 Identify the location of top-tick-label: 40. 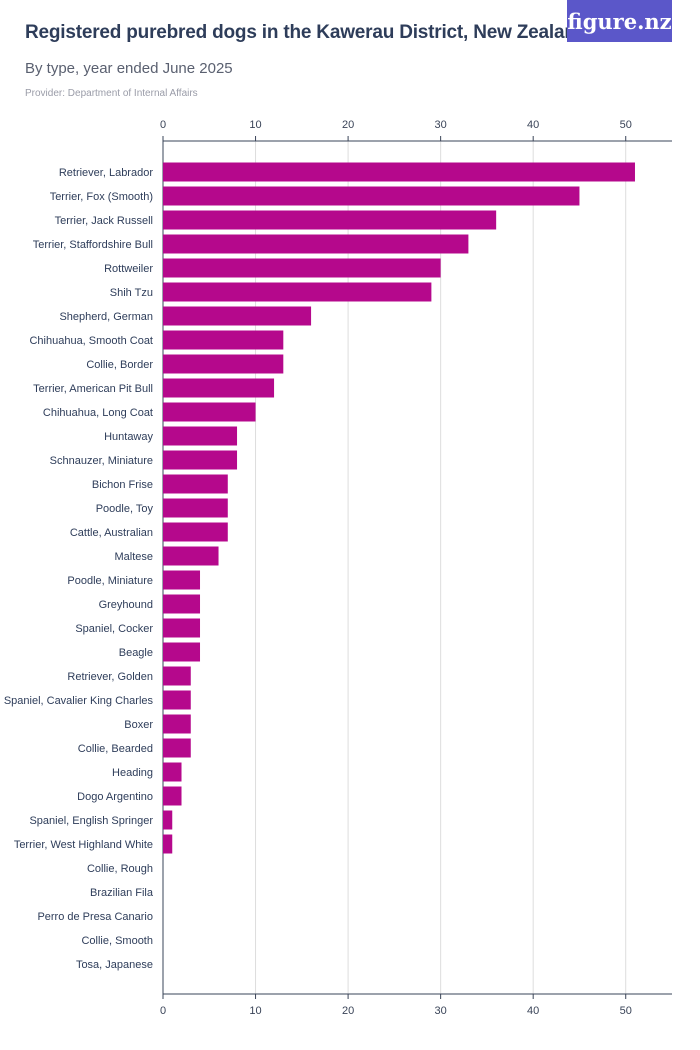
(533, 125).